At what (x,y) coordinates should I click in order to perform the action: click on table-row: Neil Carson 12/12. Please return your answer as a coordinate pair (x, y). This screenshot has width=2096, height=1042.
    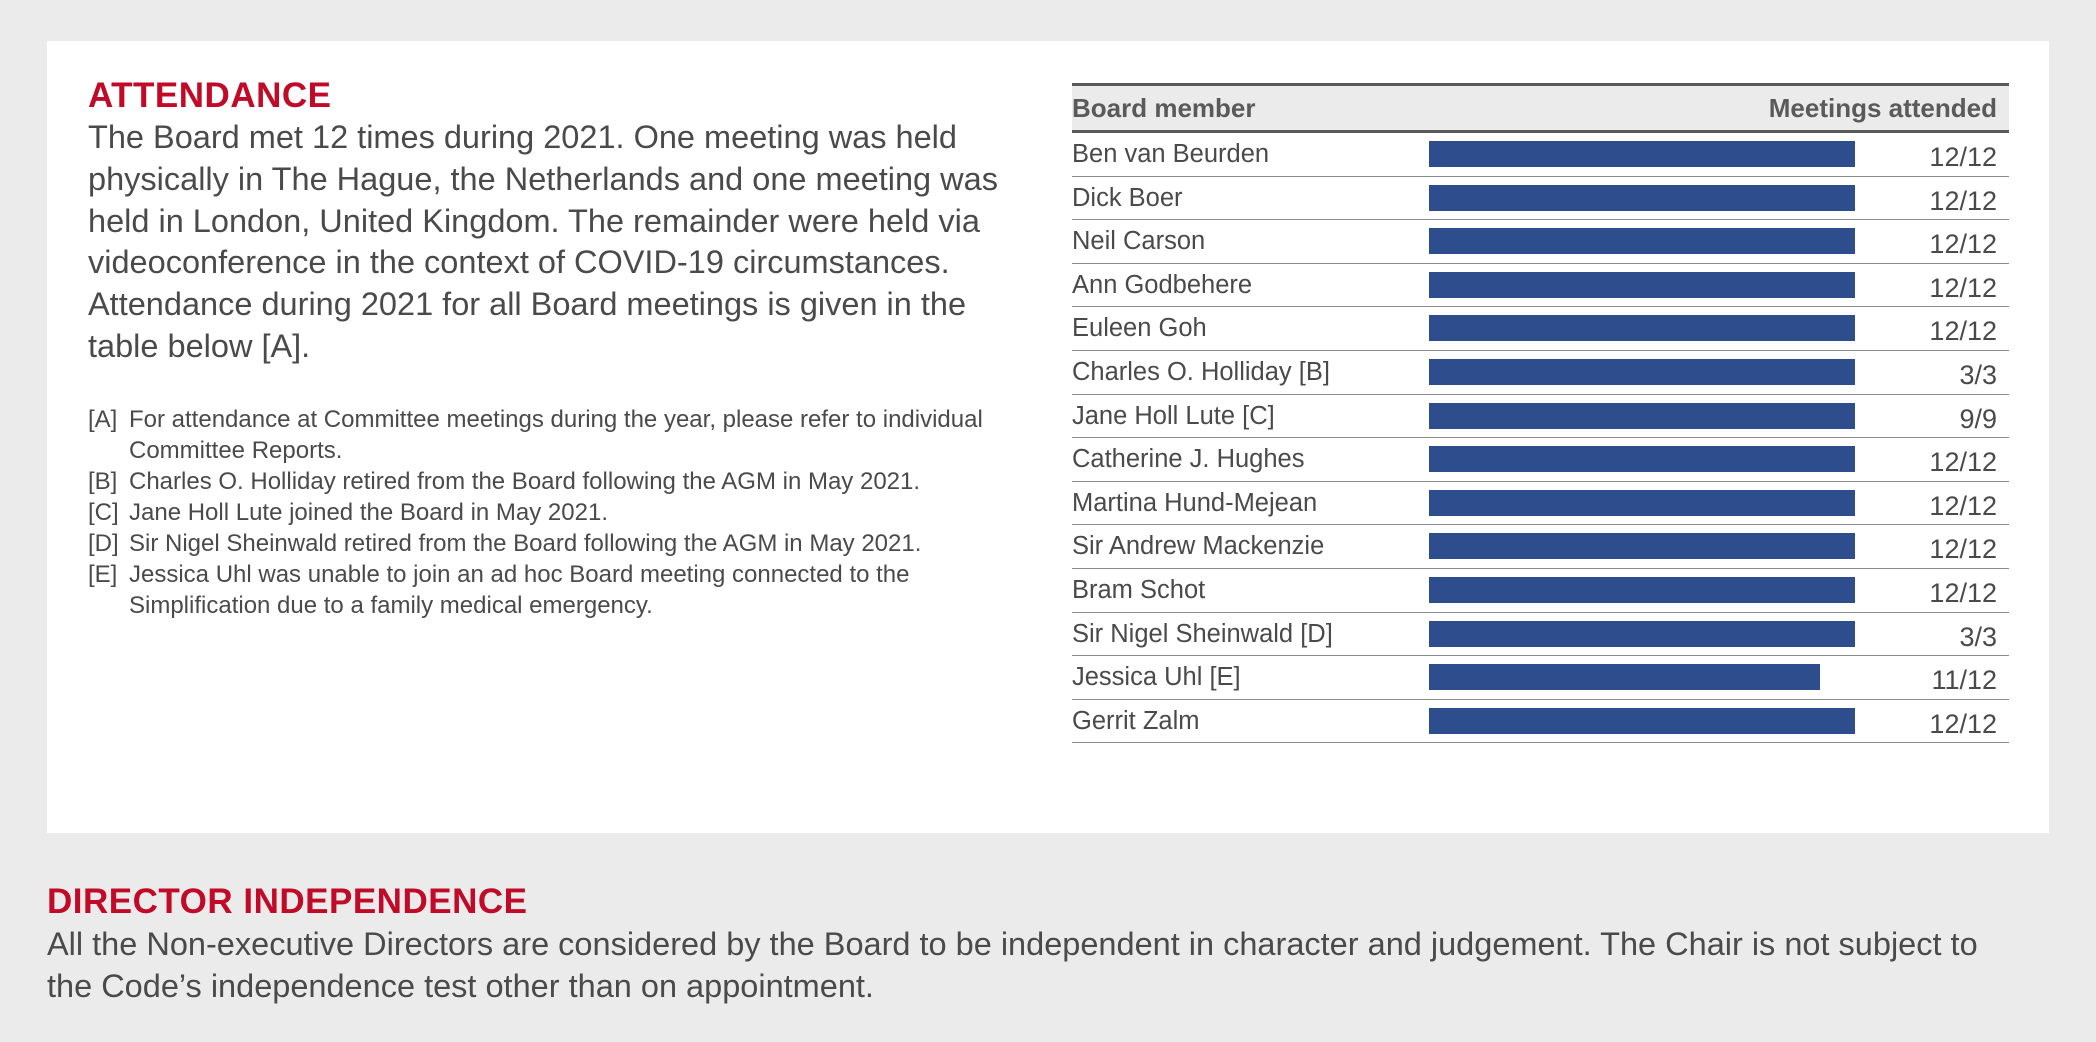
    Looking at the image, I should click on (1540, 242).